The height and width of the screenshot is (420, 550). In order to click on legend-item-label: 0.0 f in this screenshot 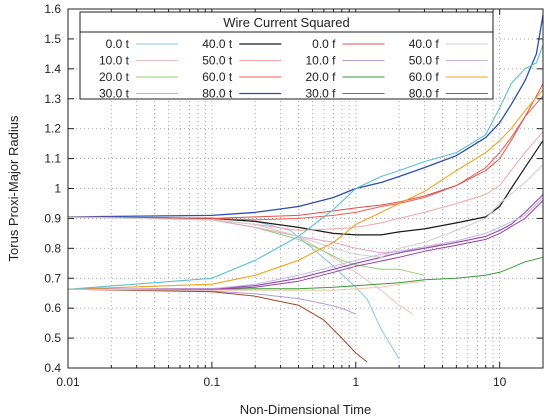, I will do `click(324, 44)`.